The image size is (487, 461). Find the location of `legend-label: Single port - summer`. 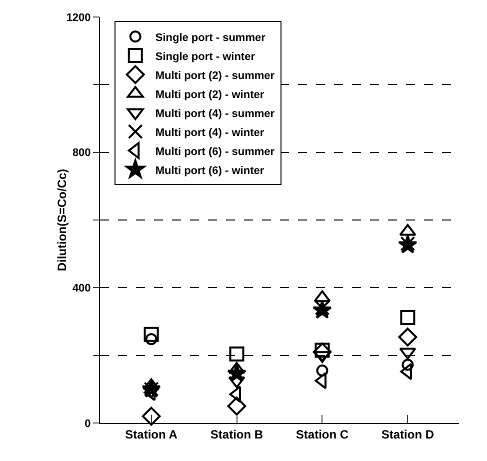

legend-label: Single port - summer is located at coordinates (210, 38).